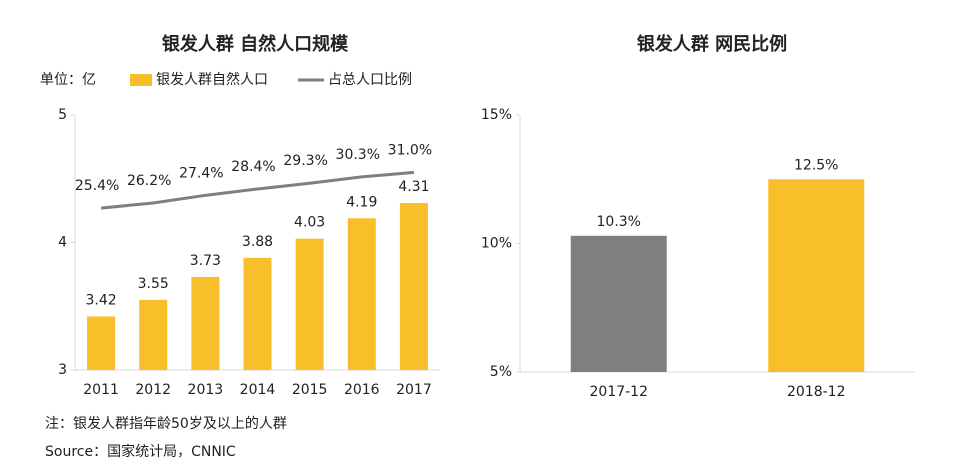 This screenshot has height=476, width=960. Describe the element at coordinates (496, 115) in the screenshot. I see `y-tick-label: 15%` at that location.